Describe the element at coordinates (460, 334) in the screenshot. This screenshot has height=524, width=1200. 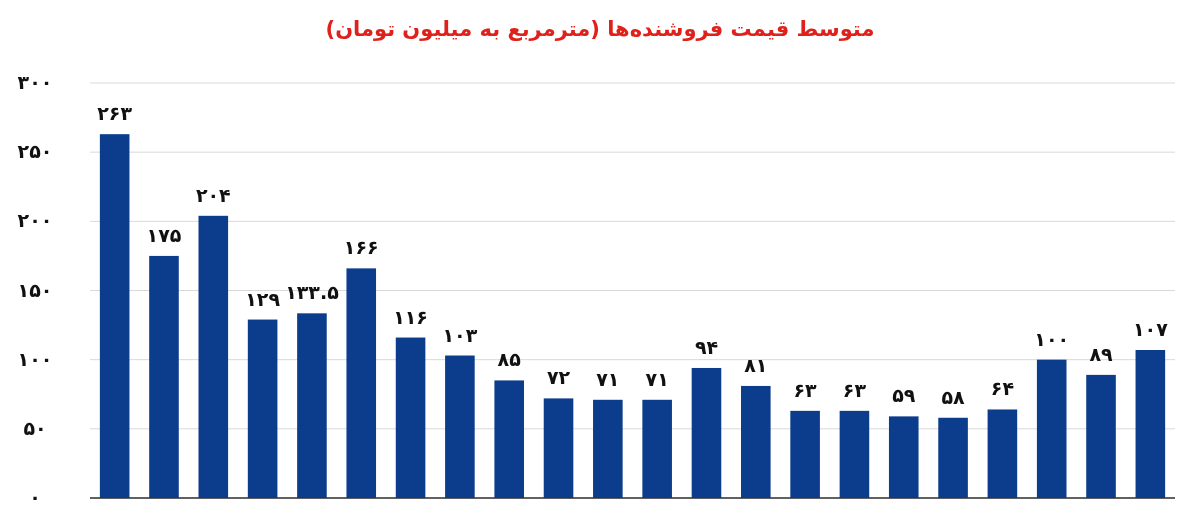
I see `data-label: ۱۰۳` at that location.